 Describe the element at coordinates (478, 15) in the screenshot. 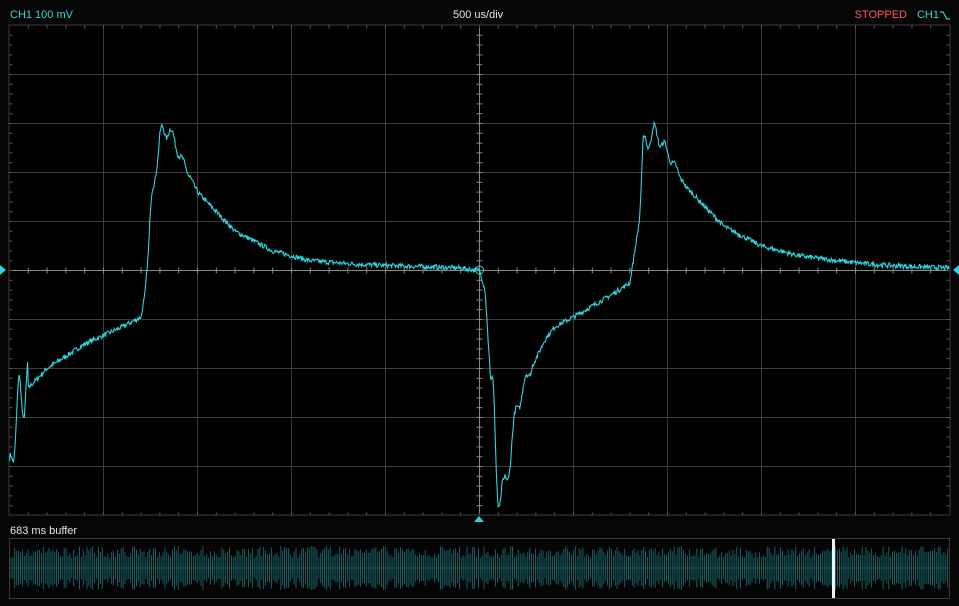

I see `timebase-label: 500 us/div` at that location.